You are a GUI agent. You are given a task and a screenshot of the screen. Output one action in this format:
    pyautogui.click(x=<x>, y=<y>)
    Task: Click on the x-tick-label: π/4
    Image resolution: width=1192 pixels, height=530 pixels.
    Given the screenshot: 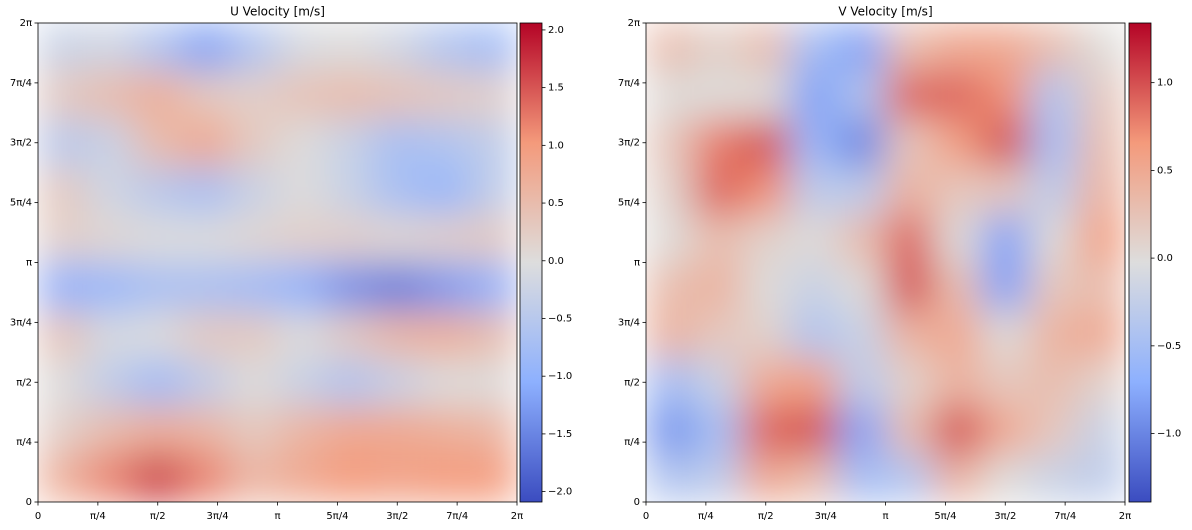 What is the action you would take?
    pyautogui.click(x=98, y=516)
    